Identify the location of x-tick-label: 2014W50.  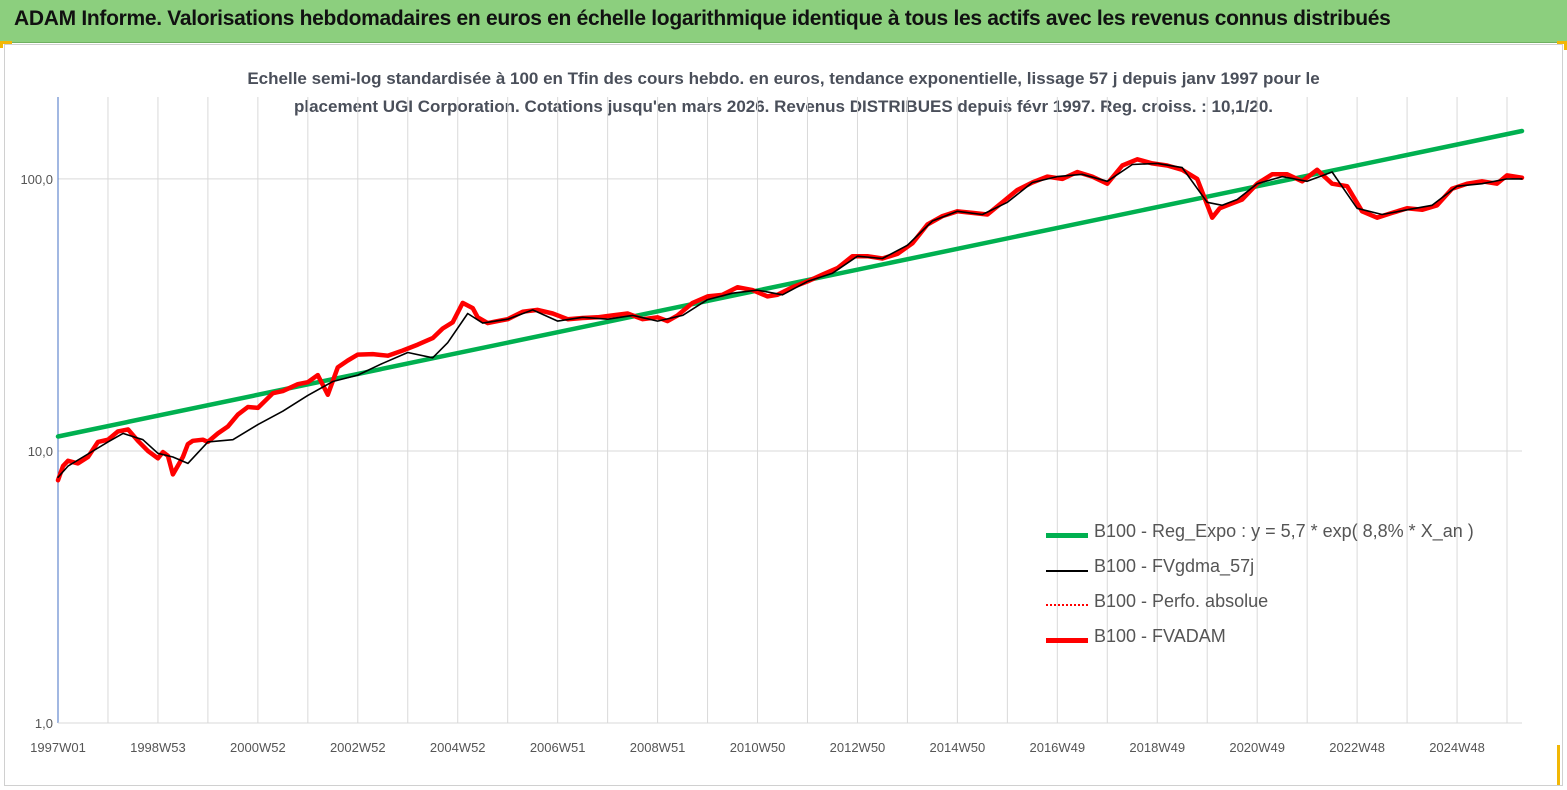
(958, 747).